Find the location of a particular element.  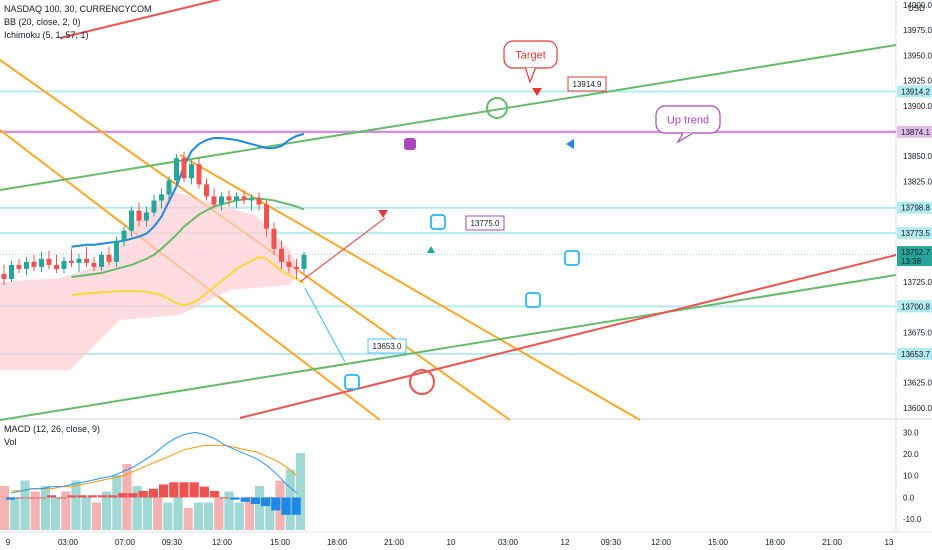

symbol-legend: NASDAQ 100, 30, CURRENCYCOM is located at coordinates (78, 9).